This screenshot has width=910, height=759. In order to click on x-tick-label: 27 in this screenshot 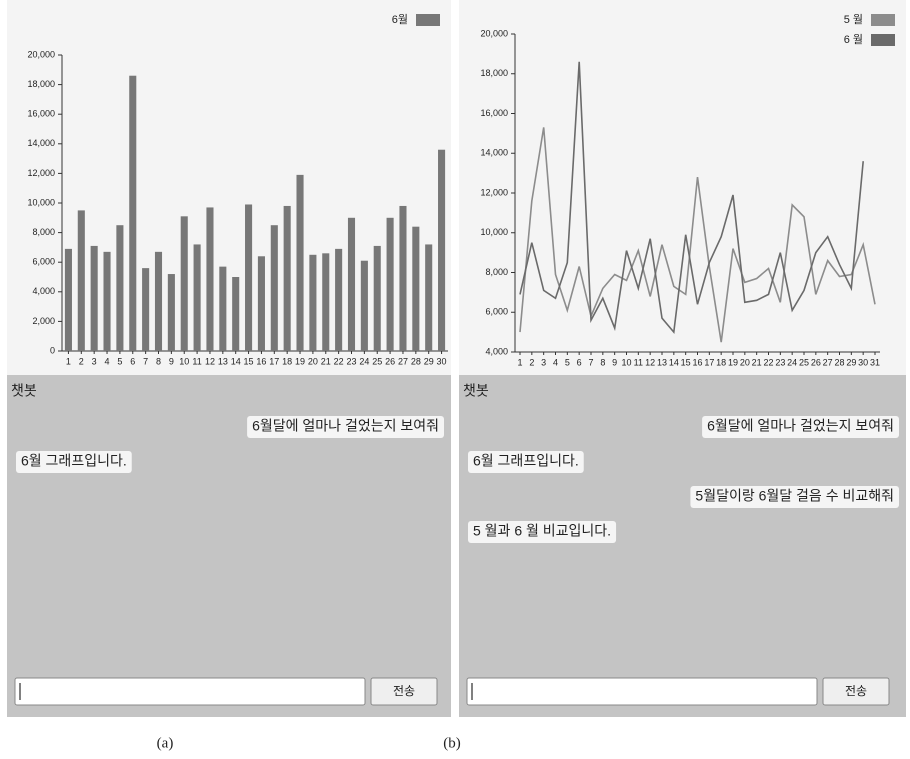, I will do `click(403, 361)`.